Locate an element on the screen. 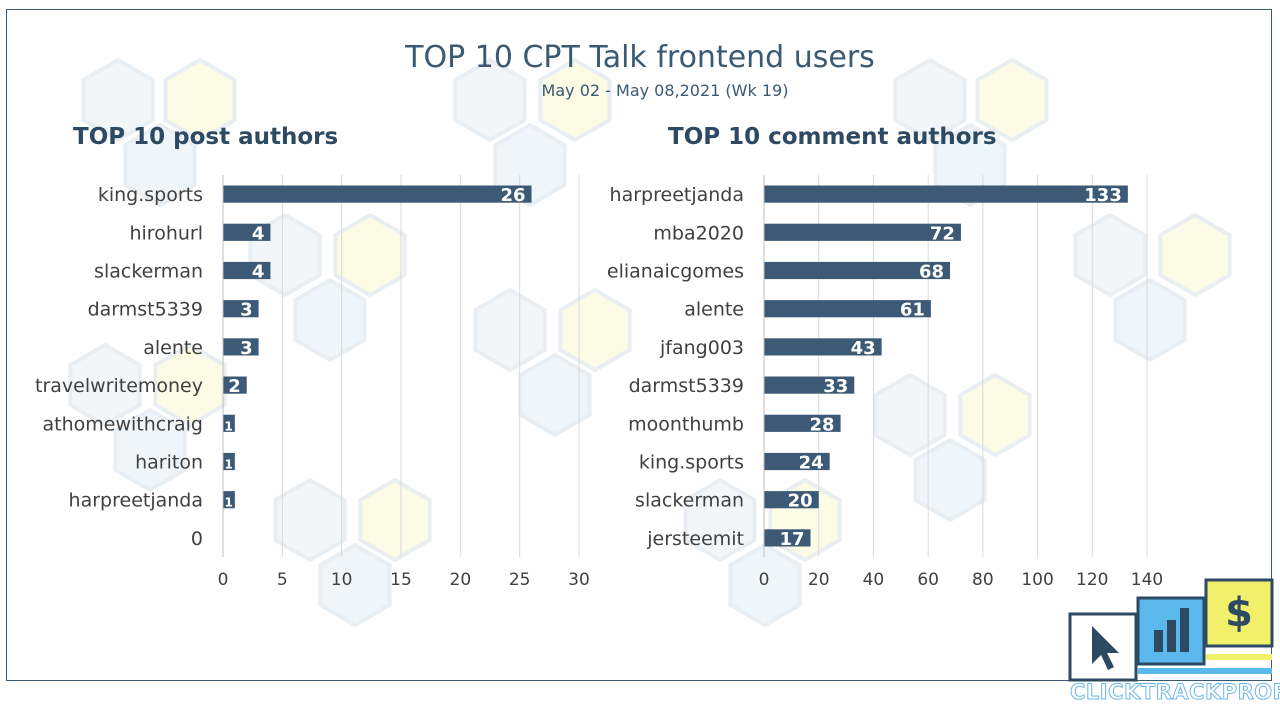 The image size is (1280, 706). category-label: hariton is located at coordinates (169, 463).